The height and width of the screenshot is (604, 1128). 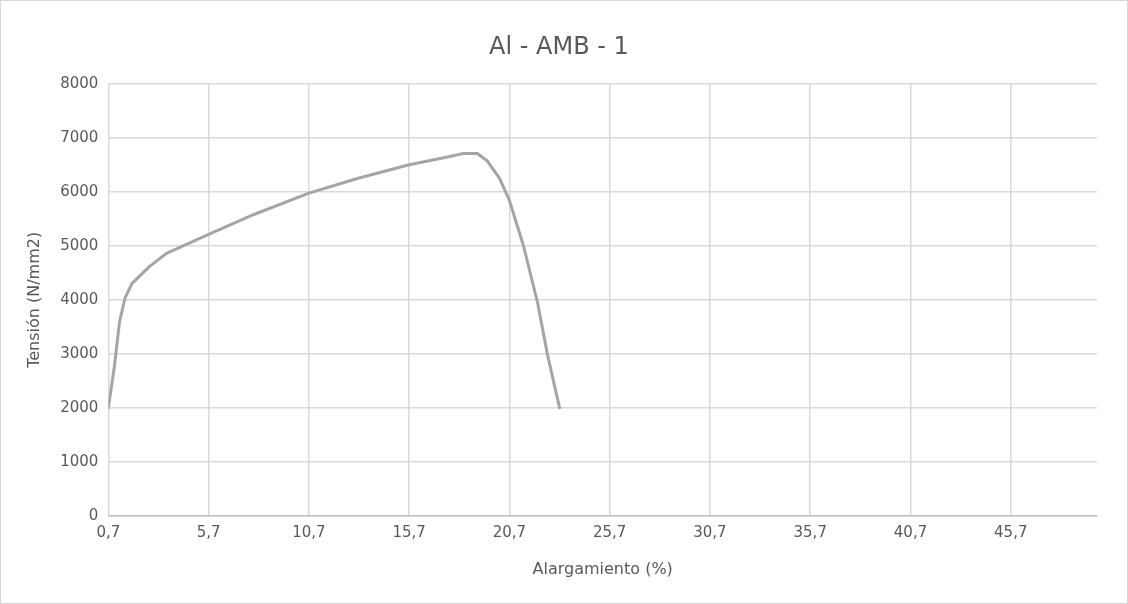 What do you see at coordinates (1011, 531) in the screenshot?
I see `x-tick-label: 45,7` at bounding box center [1011, 531].